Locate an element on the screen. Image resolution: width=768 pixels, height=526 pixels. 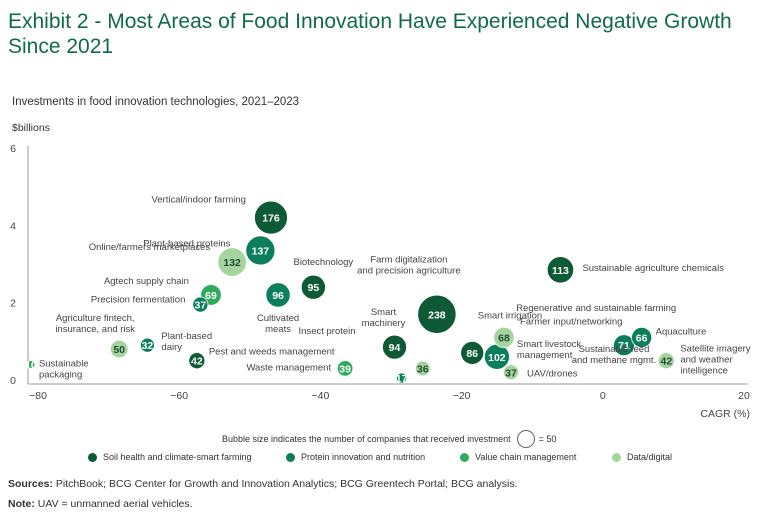
bubble-label: Sustainable agriculture chemicals is located at coordinates (653, 268).